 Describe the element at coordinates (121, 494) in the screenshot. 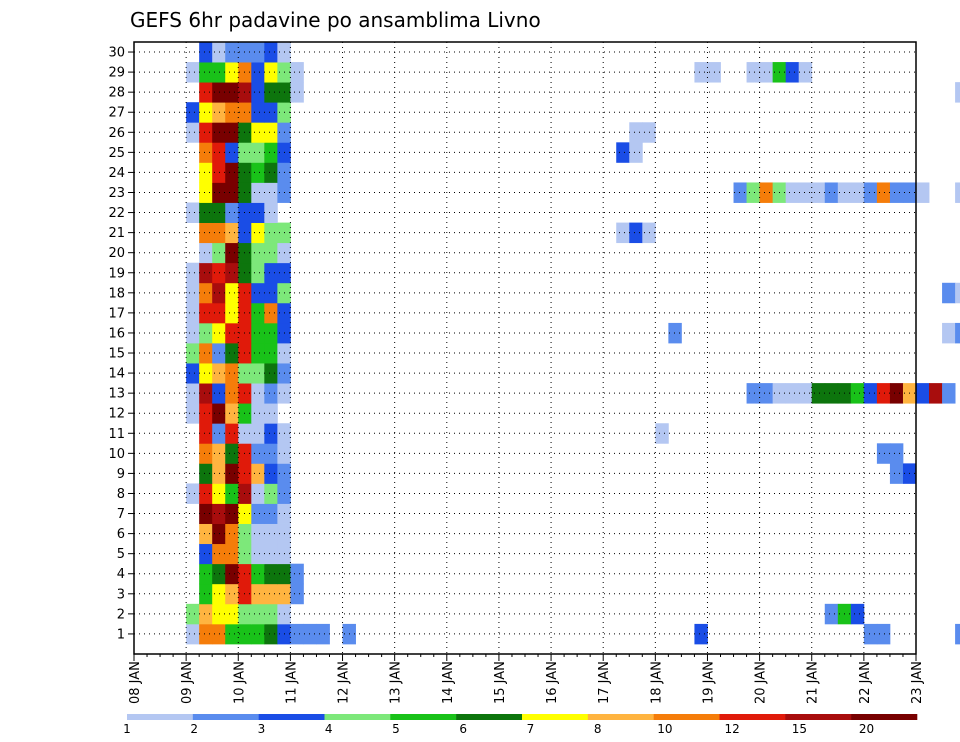

I see `y-tick-label: 8` at that location.